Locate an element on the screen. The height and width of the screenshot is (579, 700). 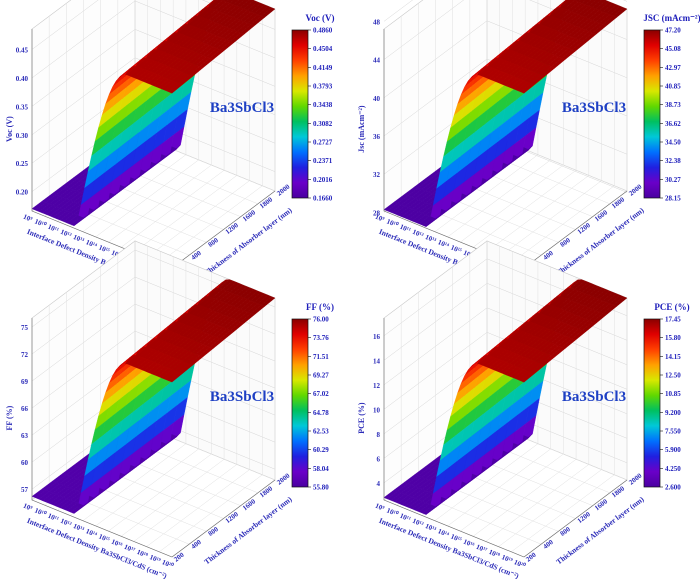
z-axis-label: Jsc (mAcm⁻²) is located at coordinates (361, 129).